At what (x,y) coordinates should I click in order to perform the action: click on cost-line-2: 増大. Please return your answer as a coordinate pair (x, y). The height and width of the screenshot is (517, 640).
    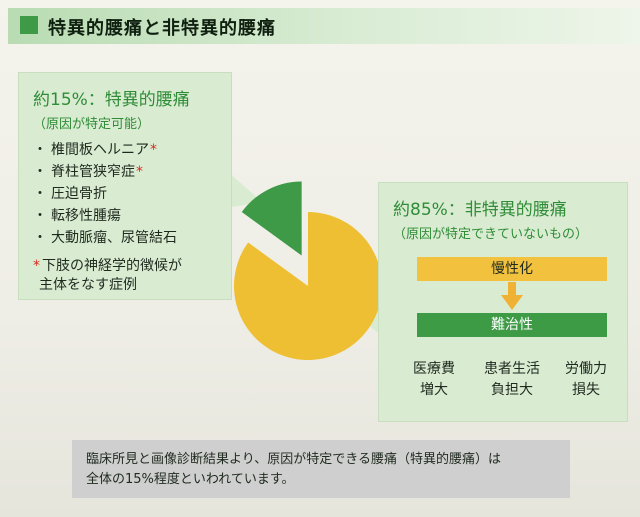
    Looking at the image, I should click on (434, 390).